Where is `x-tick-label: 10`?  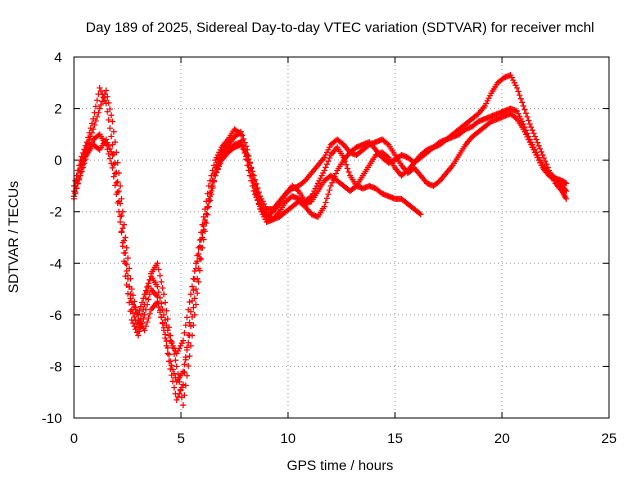 x-tick-label: 10 is located at coordinates (288, 438).